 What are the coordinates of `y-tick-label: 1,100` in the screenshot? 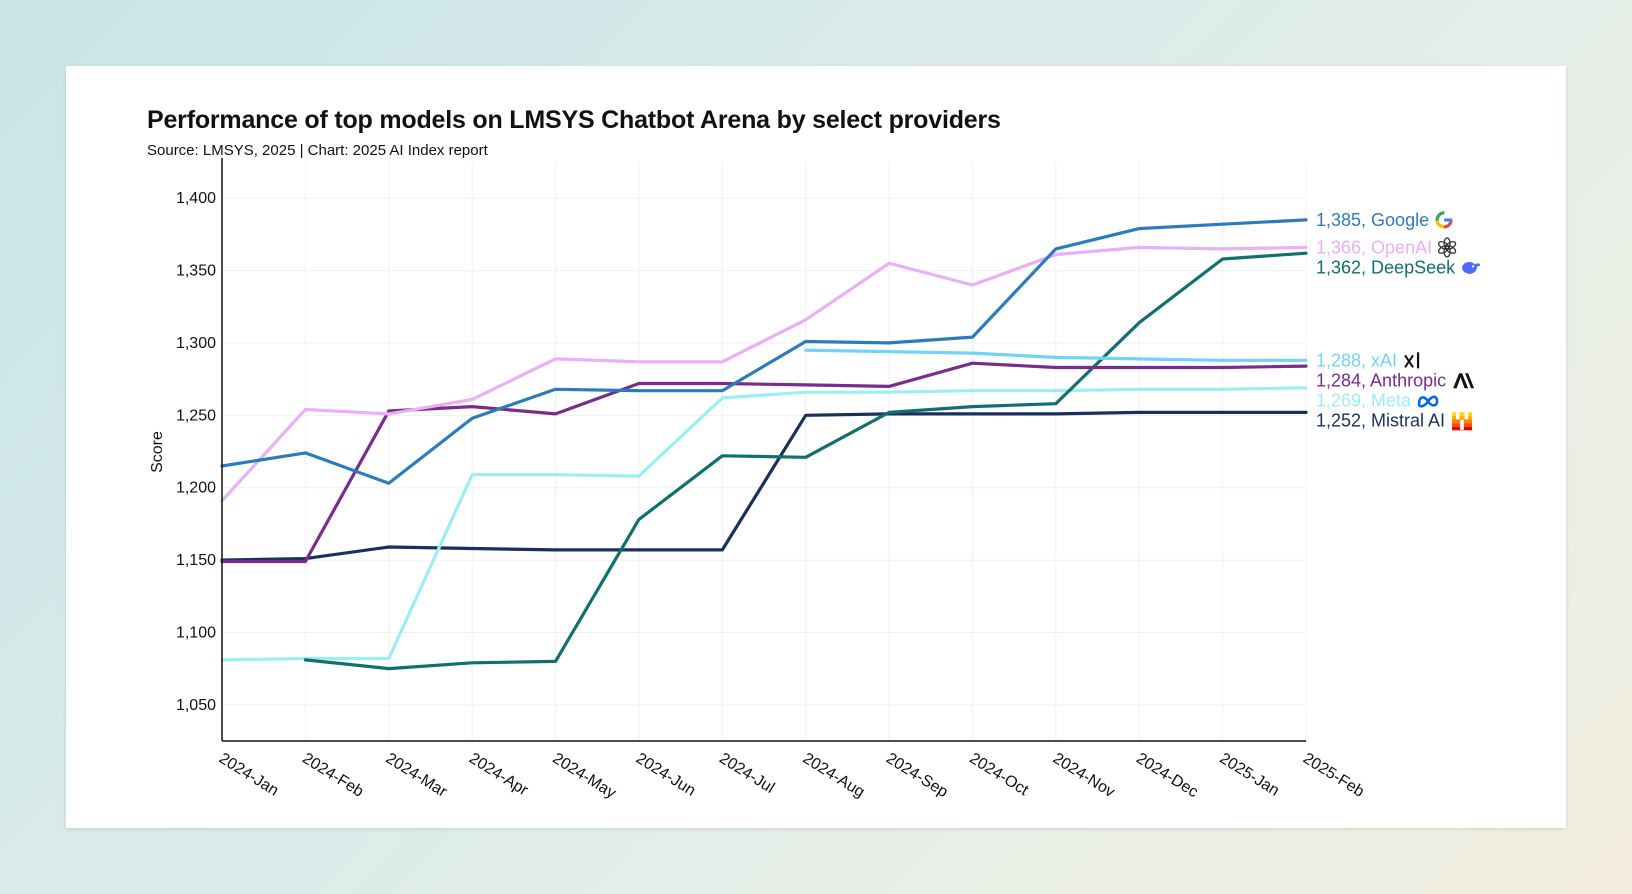 It's located at (196, 632).